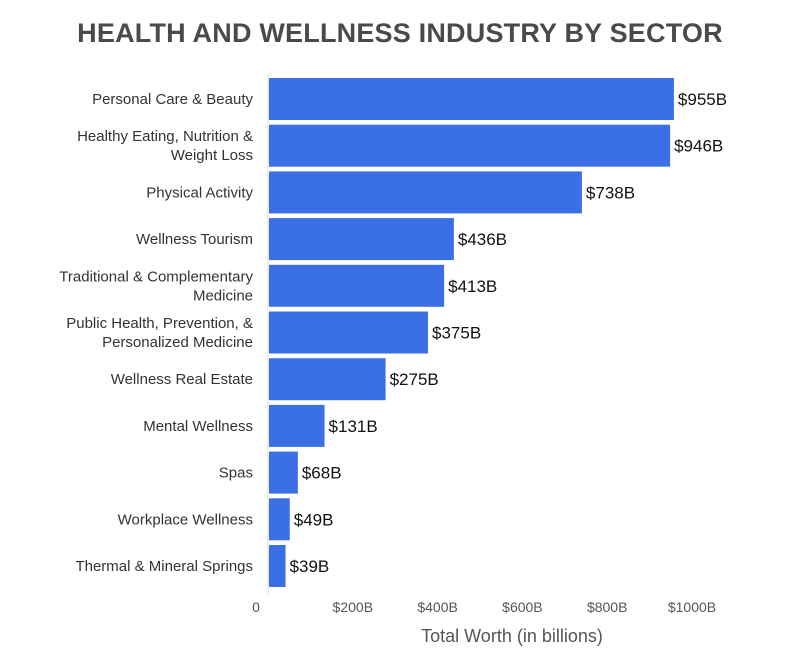 The height and width of the screenshot is (655, 800). I want to click on x-tick-label: $800B, so click(607, 607).